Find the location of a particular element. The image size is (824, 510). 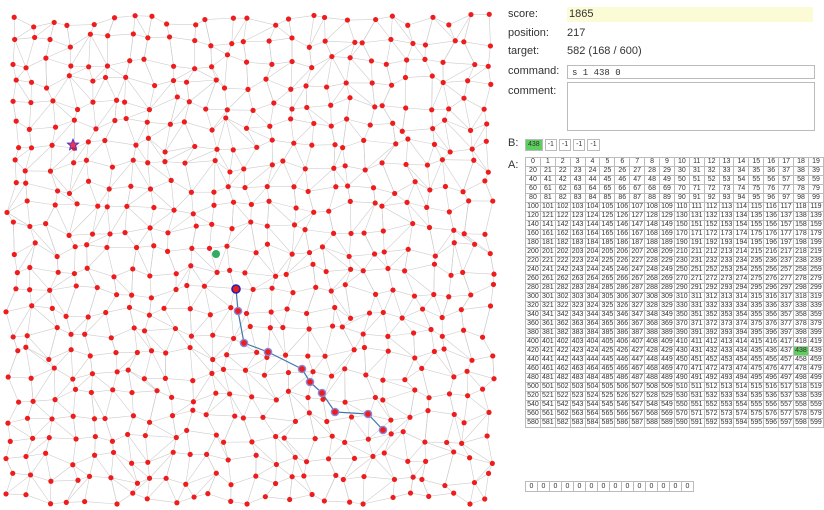

command-input: s 1 438 0 is located at coordinates (691, 72).